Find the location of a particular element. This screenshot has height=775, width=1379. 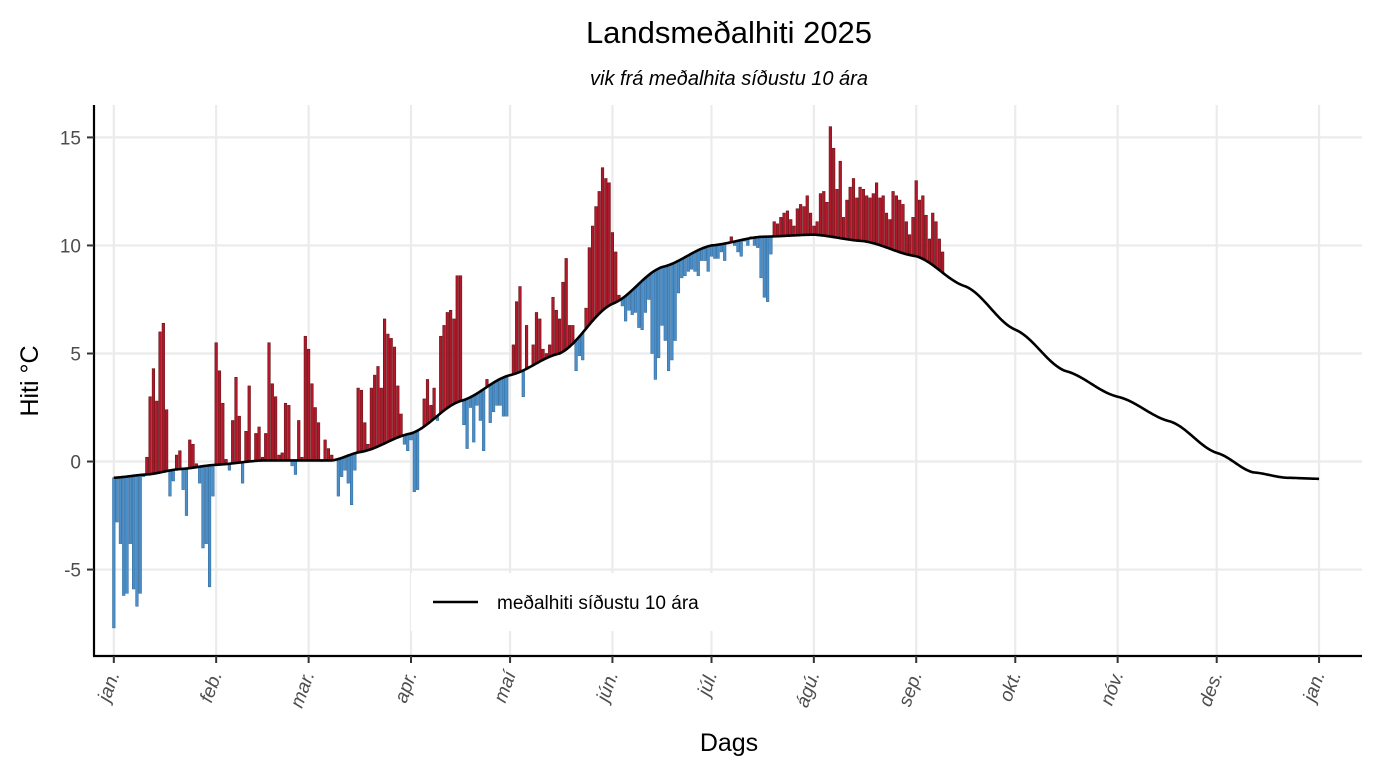

legend: meðalhiti síðustu 10 ára is located at coordinates (592, 602).